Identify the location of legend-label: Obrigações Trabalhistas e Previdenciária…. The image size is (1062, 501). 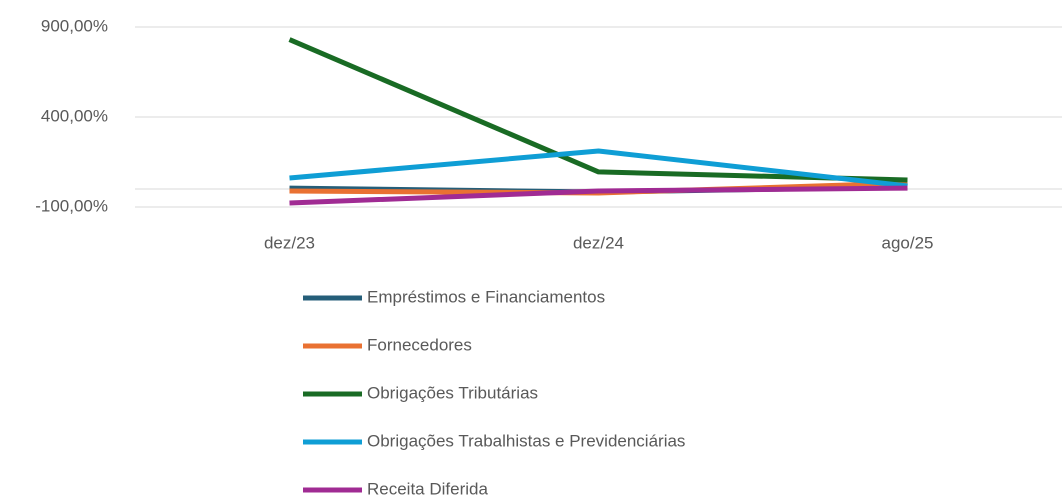
(526, 440).